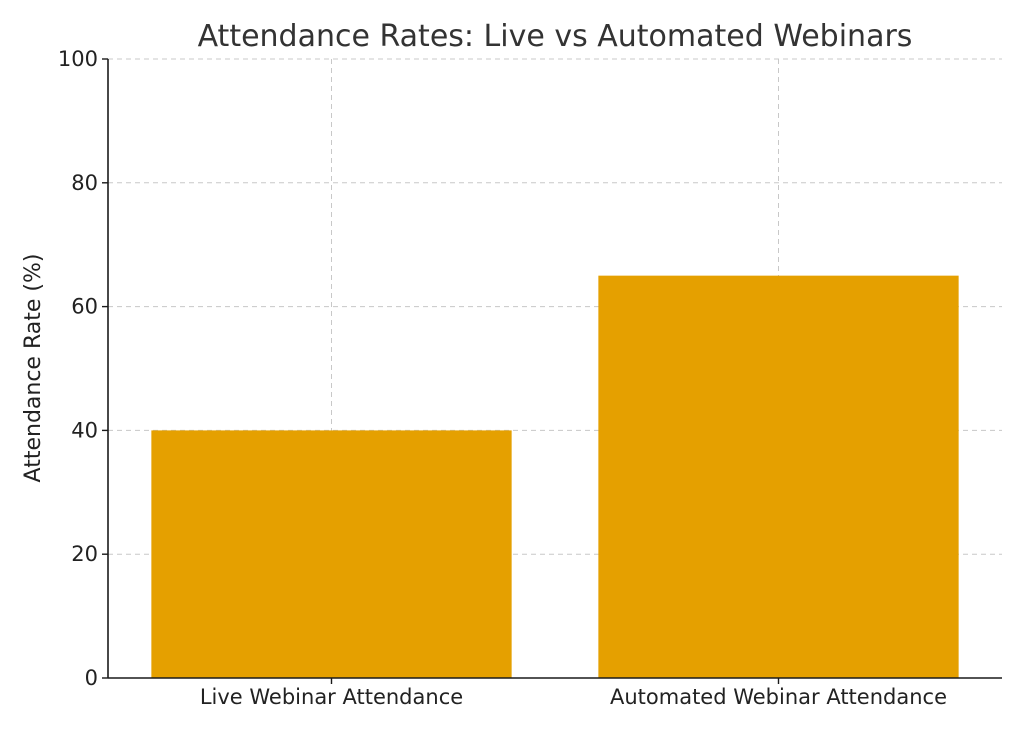  I want to click on y-tick-label: 20, so click(84, 554).